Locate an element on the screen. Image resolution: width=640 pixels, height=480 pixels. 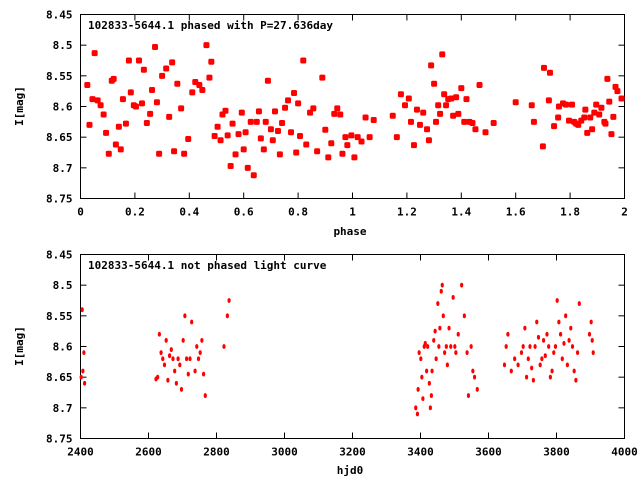
x-tick-label: 2 is located at coordinates (624, 212).